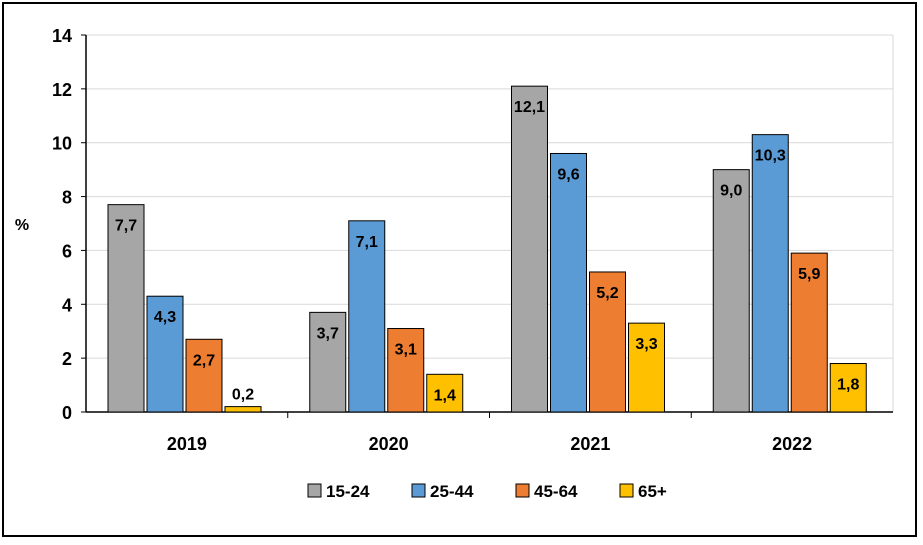 The image size is (923, 545). What do you see at coordinates (165, 317) in the screenshot?
I see `data-label: 4,3` at bounding box center [165, 317].